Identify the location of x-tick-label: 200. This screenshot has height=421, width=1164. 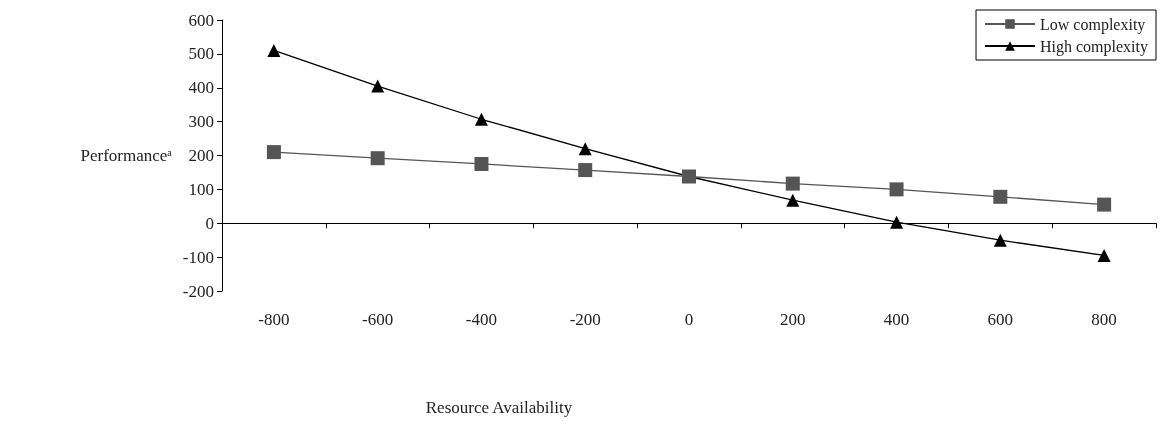
(793, 319).